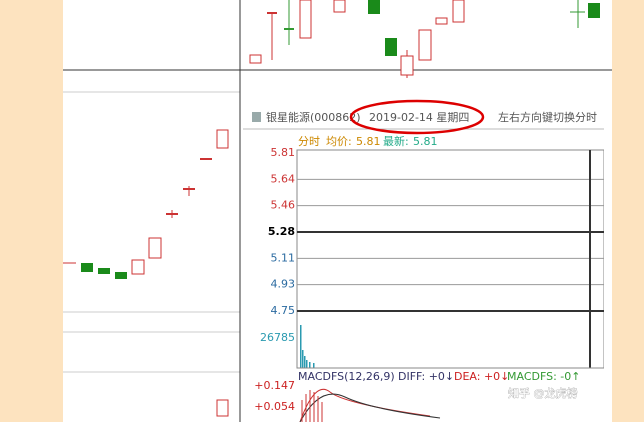 This screenshot has height=422, width=644. What do you see at coordinates (426, 376) in the screenshot?
I see `macd-diff: DIFF: +0↓` at bounding box center [426, 376].